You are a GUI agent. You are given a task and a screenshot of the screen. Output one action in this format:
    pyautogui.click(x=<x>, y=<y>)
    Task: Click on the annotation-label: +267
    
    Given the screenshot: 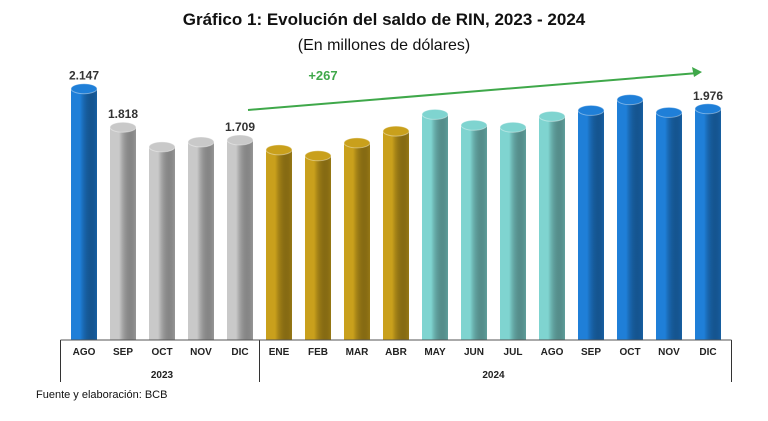 What is the action you would take?
    pyautogui.click(x=322, y=75)
    